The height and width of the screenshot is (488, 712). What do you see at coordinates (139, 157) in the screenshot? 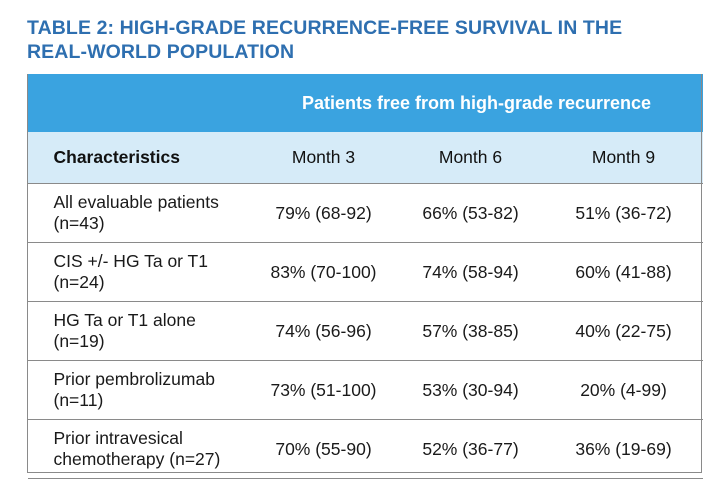
I see `column-header-characteristics: Characteristics` at bounding box center [139, 157].